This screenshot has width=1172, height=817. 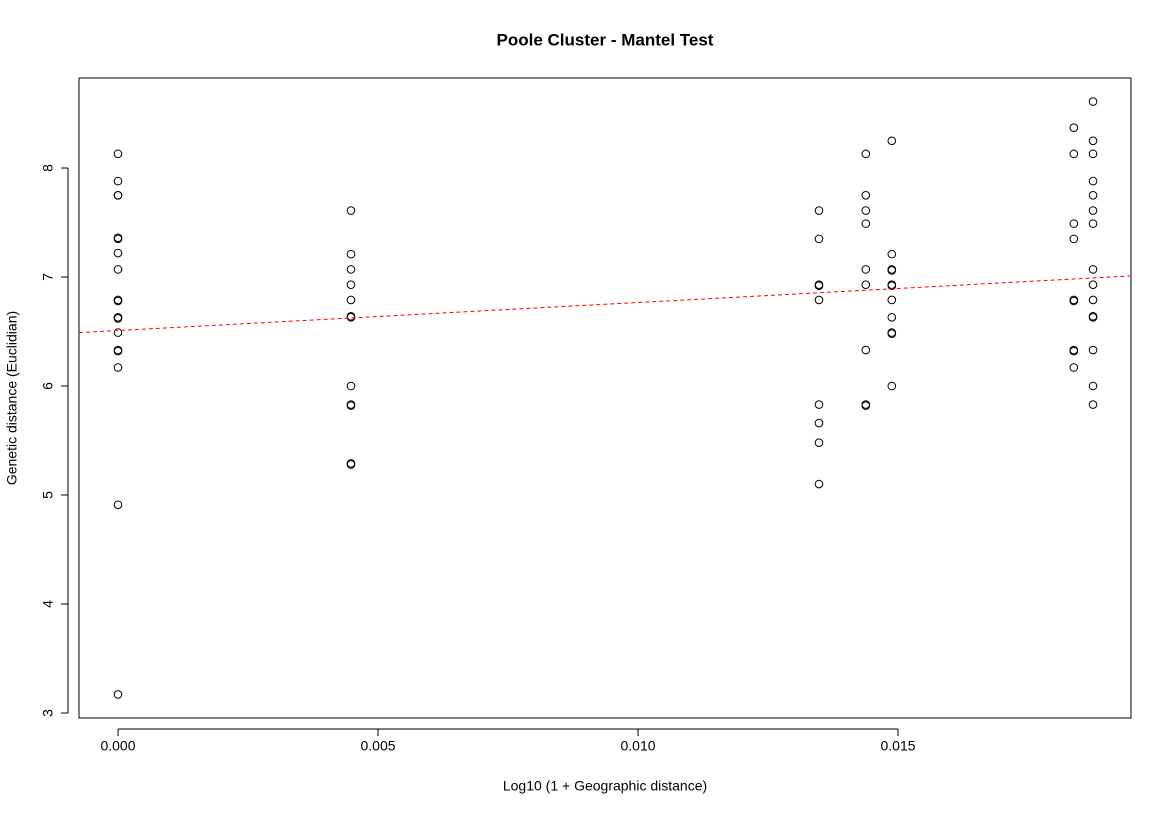 What do you see at coordinates (48, 495) in the screenshot?
I see `y-tick-label: 5` at bounding box center [48, 495].